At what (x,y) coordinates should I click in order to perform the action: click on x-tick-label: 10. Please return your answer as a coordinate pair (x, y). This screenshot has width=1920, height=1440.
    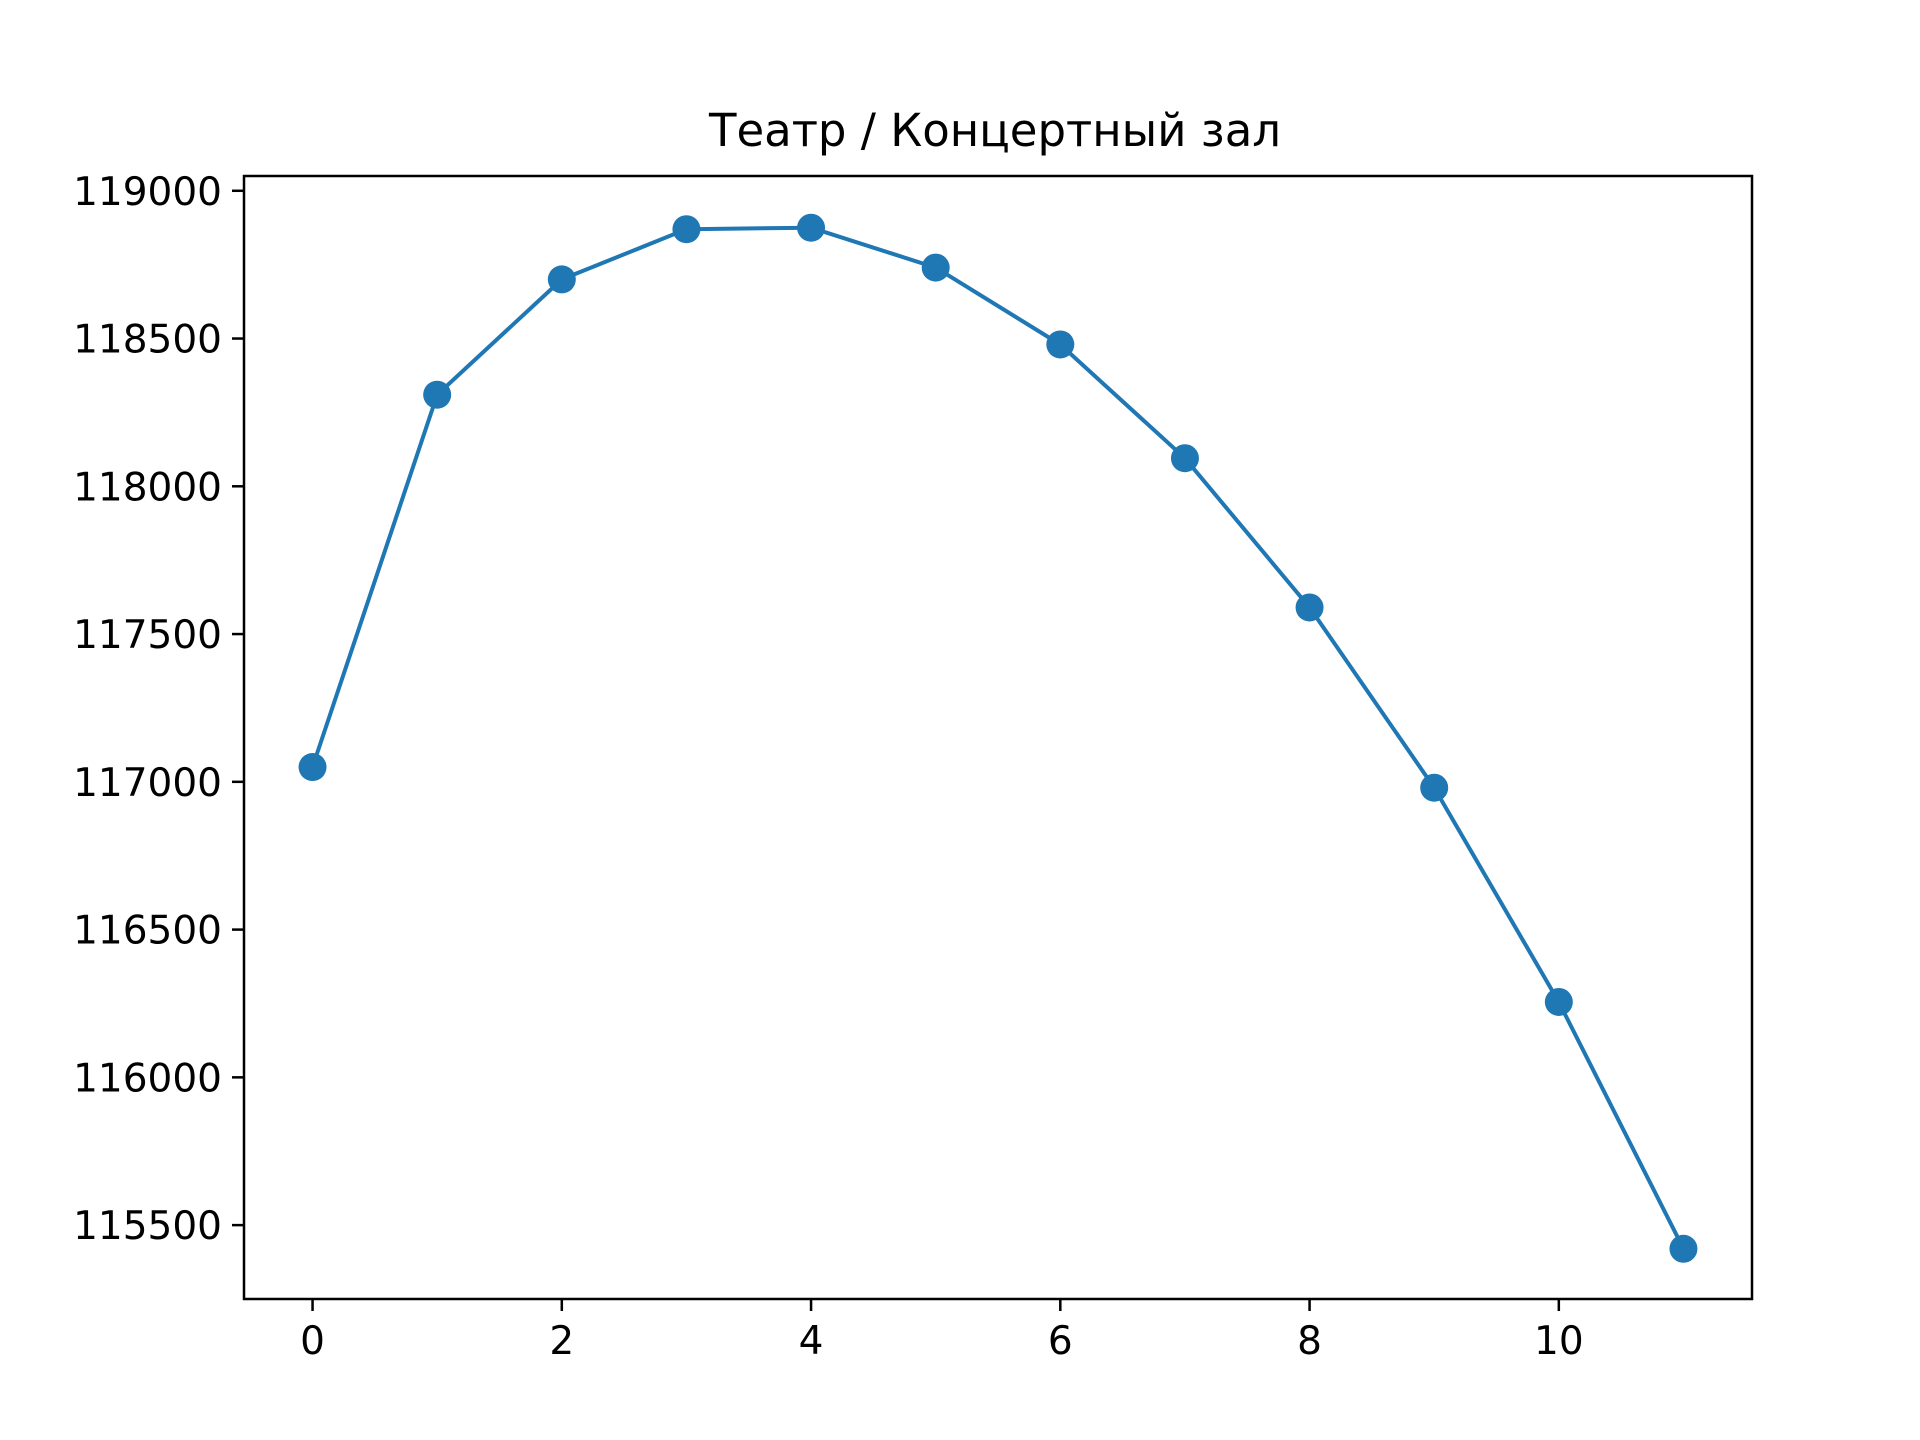
    Looking at the image, I should click on (1559, 1341).